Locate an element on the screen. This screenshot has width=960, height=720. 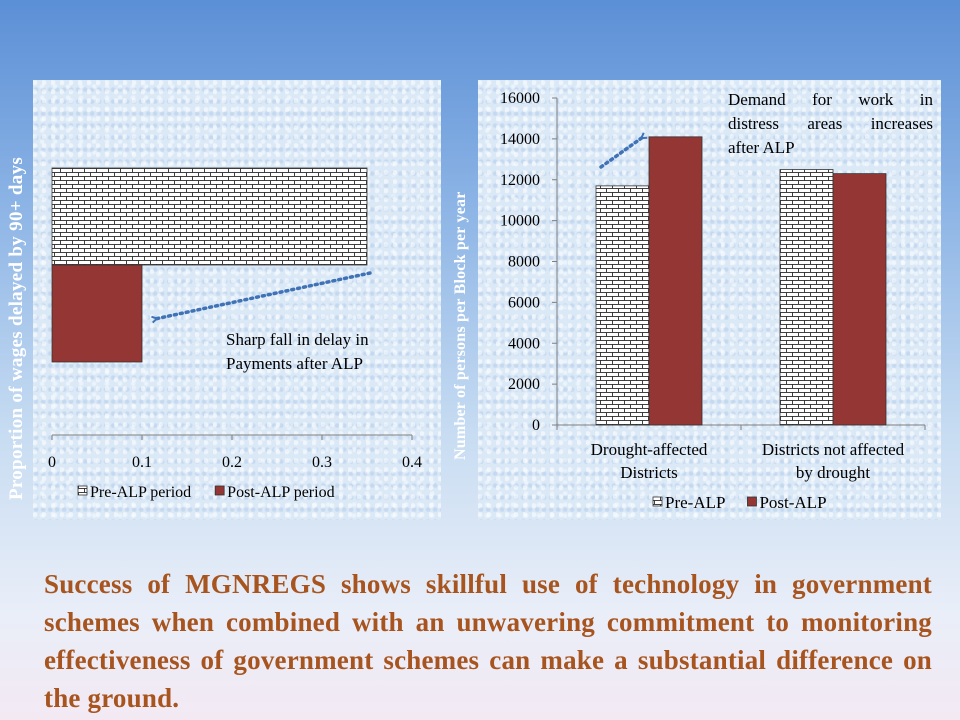
y-tick-label: 16000 is located at coordinates (520, 98).